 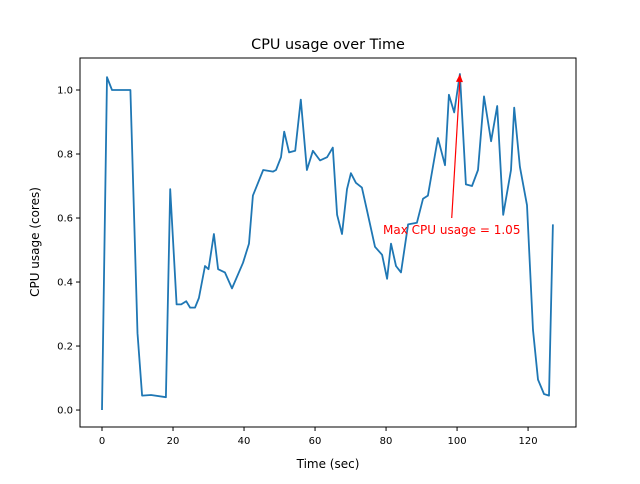 I want to click on y-tick-label: 1.0, so click(x=65, y=91).